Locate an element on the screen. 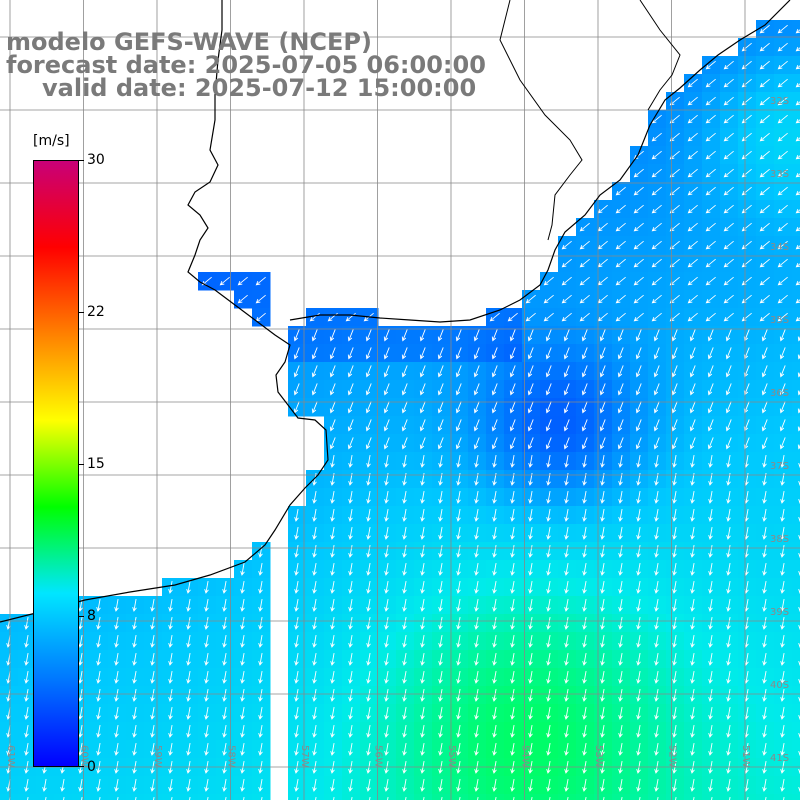  colorbar-tick is located at coordinates (81, 464).